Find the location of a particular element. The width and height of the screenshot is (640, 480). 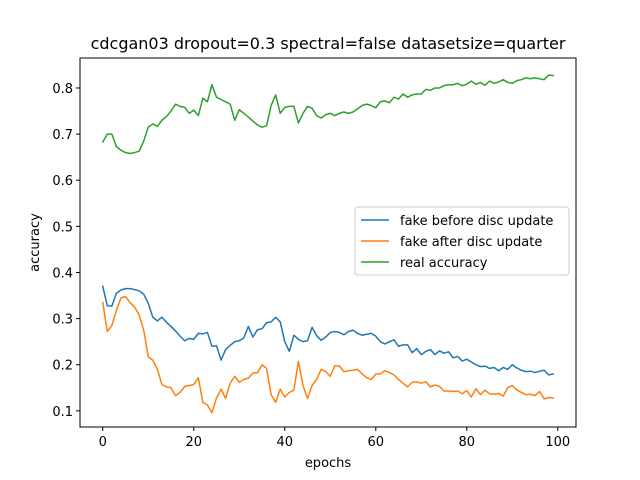

y-tick-label: 0.3 is located at coordinates (62, 320).